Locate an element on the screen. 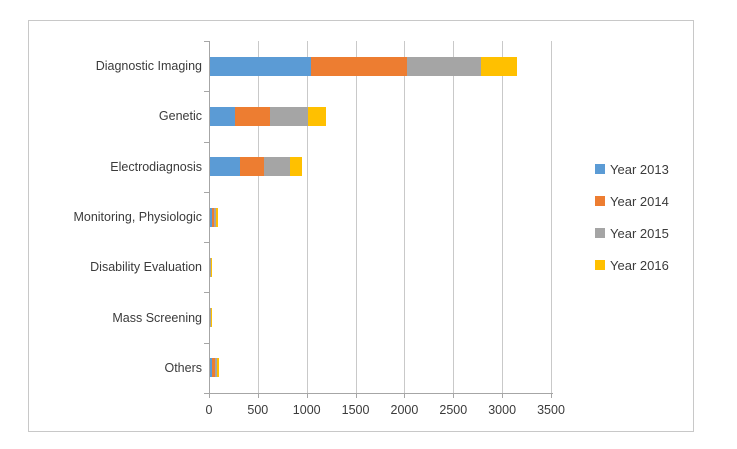 This screenshot has height=449, width=737. x-tick-label-3500: 3500 is located at coordinates (551, 410).